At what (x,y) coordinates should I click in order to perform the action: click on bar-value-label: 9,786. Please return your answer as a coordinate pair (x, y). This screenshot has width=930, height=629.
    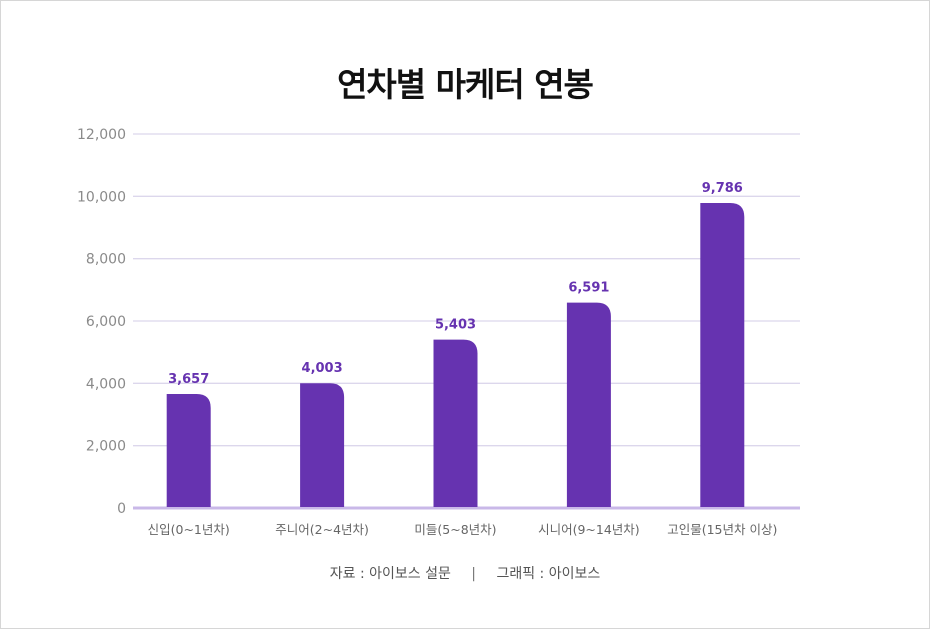
    Looking at the image, I should click on (722, 188).